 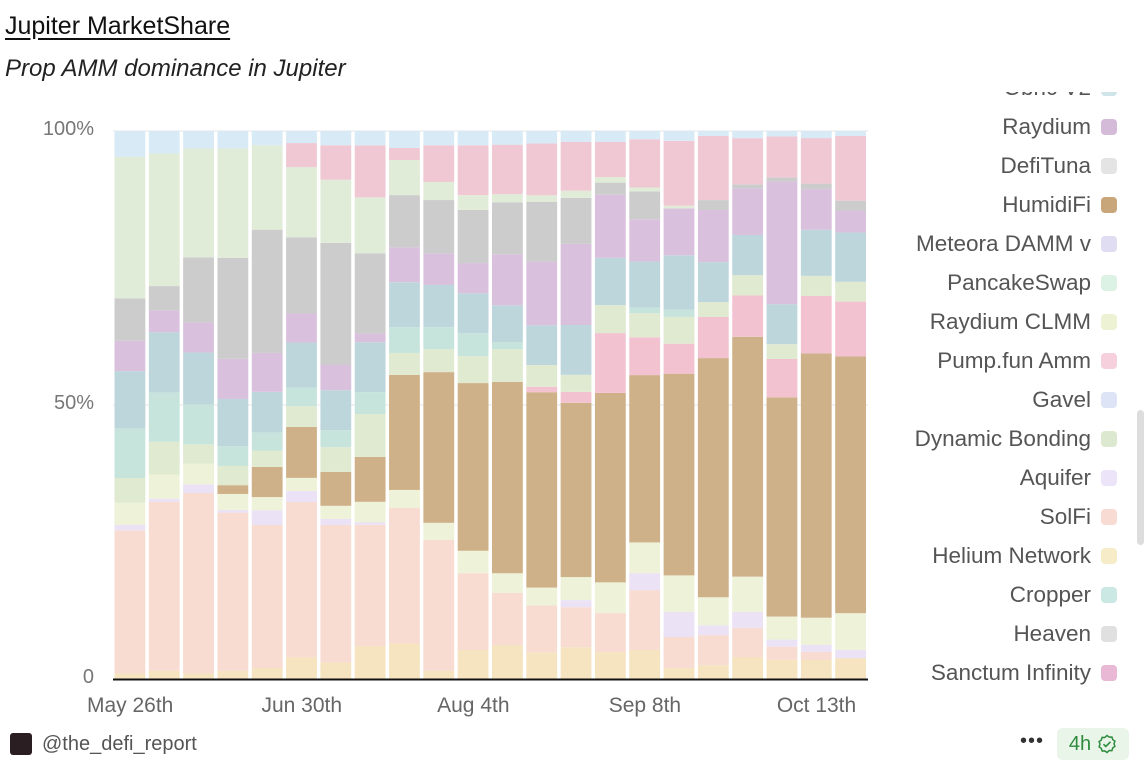 What do you see at coordinates (1059, 205) in the screenshot?
I see `legend-item: HumidiFi` at bounding box center [1059, 205].